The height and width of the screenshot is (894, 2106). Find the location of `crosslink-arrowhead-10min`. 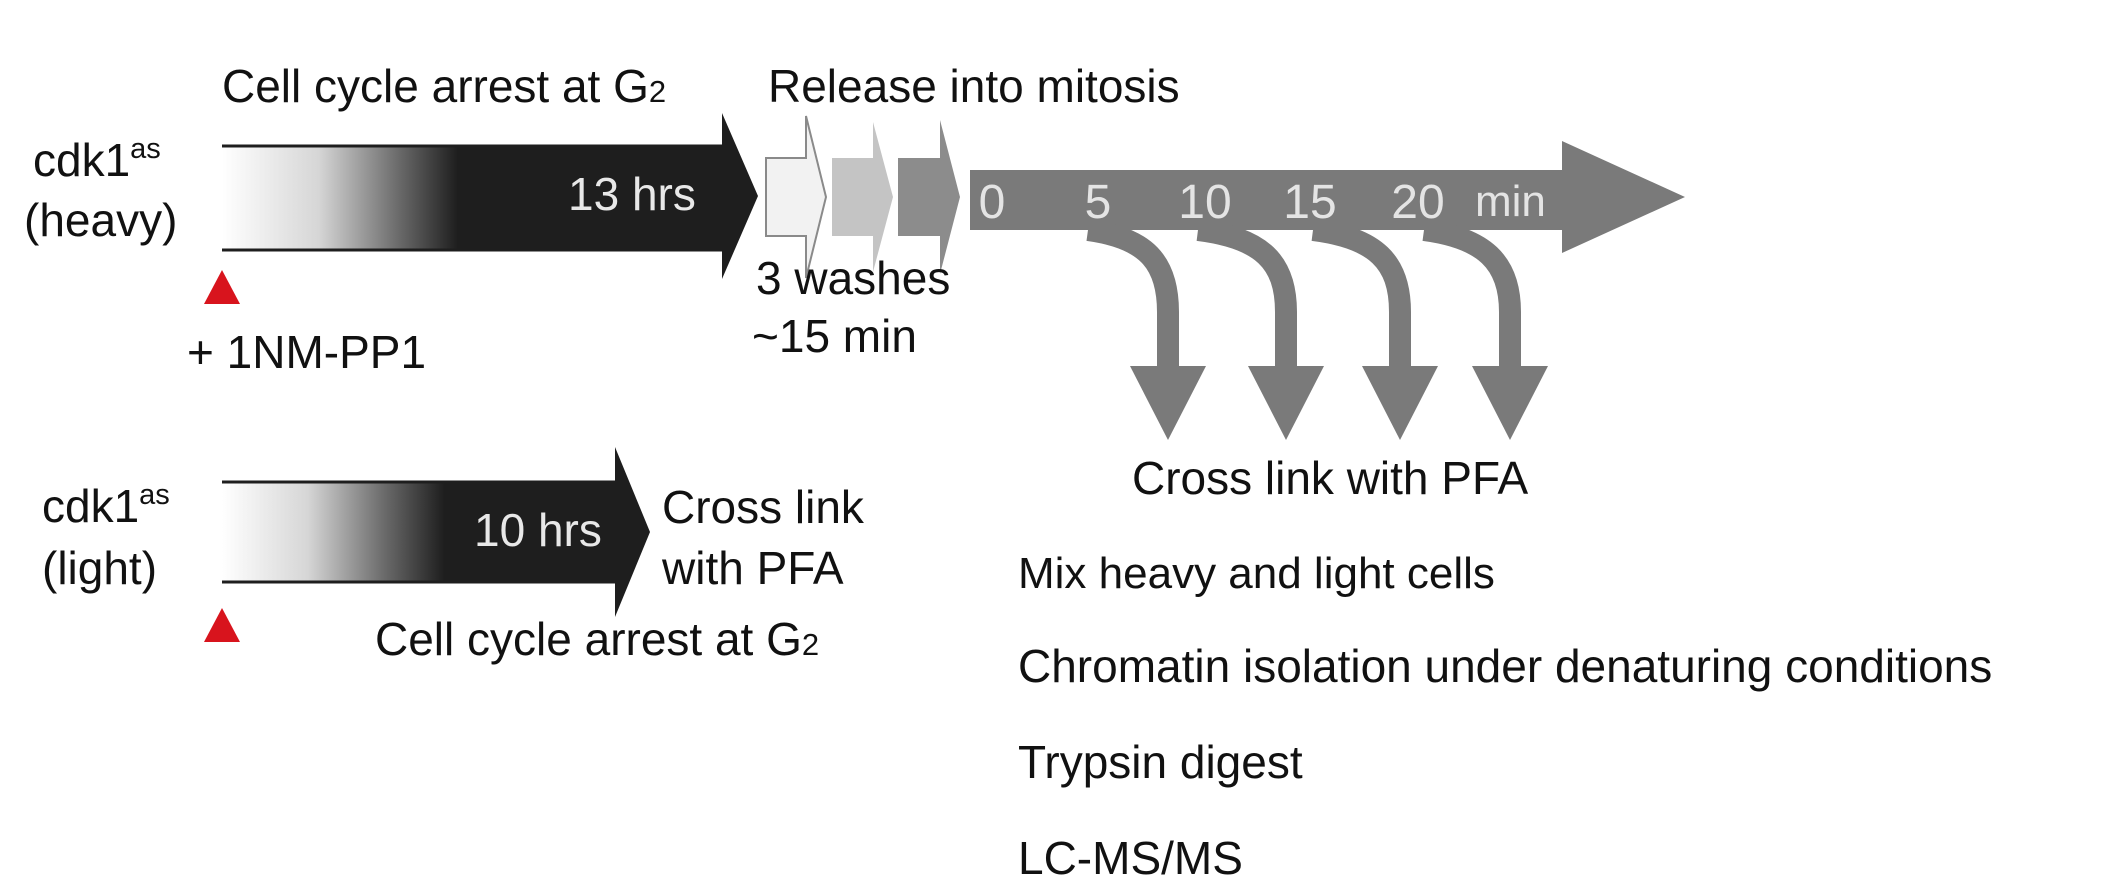

crosslink-arrowhead-10min is located at coordinates (1286, 403).